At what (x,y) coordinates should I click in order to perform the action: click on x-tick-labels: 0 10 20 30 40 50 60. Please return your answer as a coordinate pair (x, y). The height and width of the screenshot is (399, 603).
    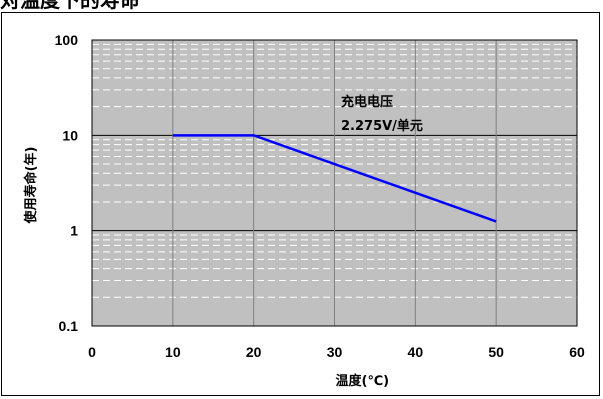
    Looking at the image, I should click on (336, 352).